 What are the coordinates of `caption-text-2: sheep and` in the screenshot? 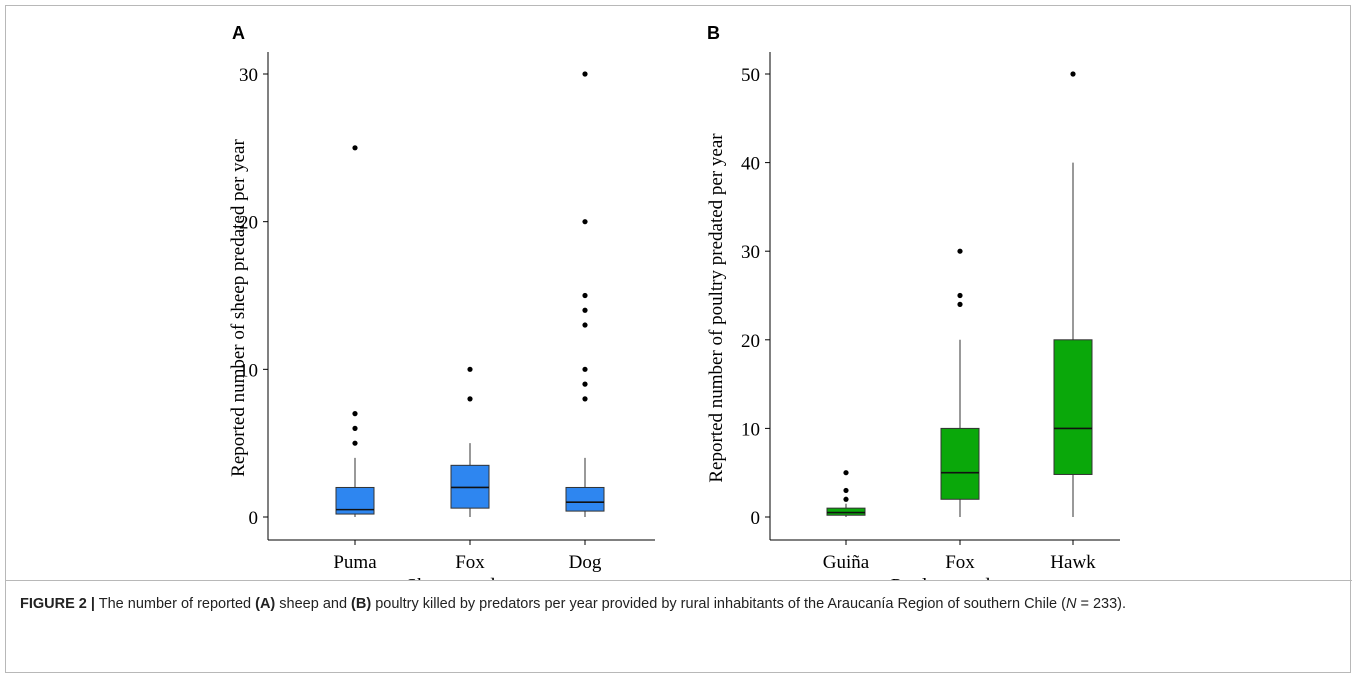 It's located at (313, 604).